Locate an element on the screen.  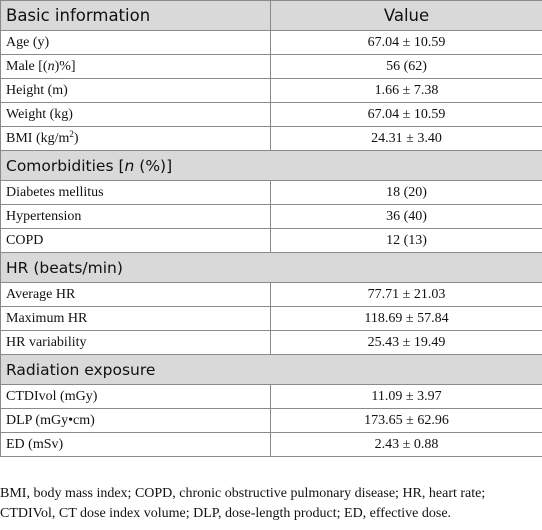
row-label: BMI (kg/m2) is located at coordinates (135, 138).